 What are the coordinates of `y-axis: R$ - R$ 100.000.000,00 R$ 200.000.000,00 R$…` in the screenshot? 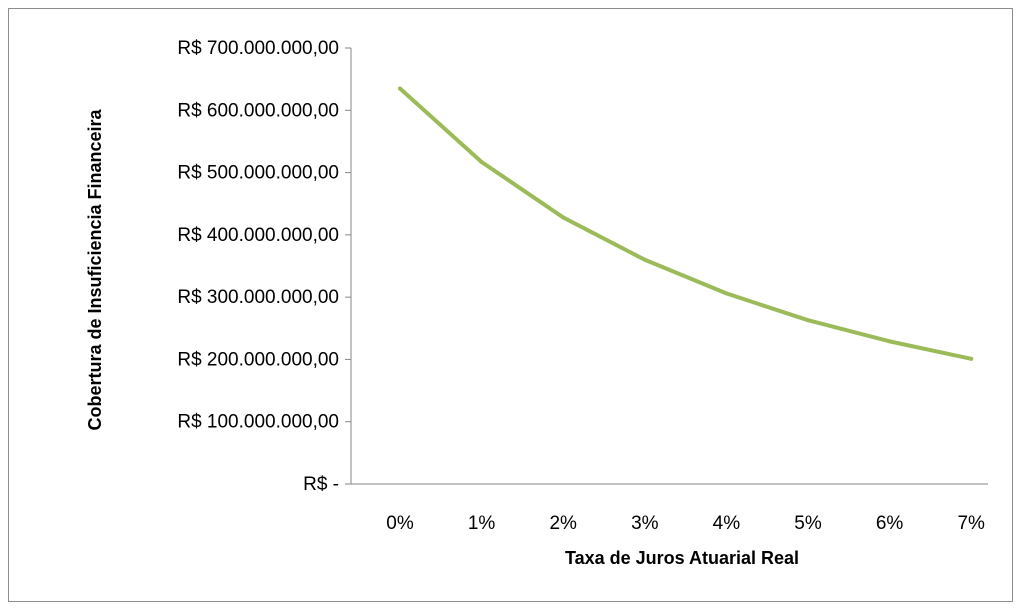 It's located at (264, 266).